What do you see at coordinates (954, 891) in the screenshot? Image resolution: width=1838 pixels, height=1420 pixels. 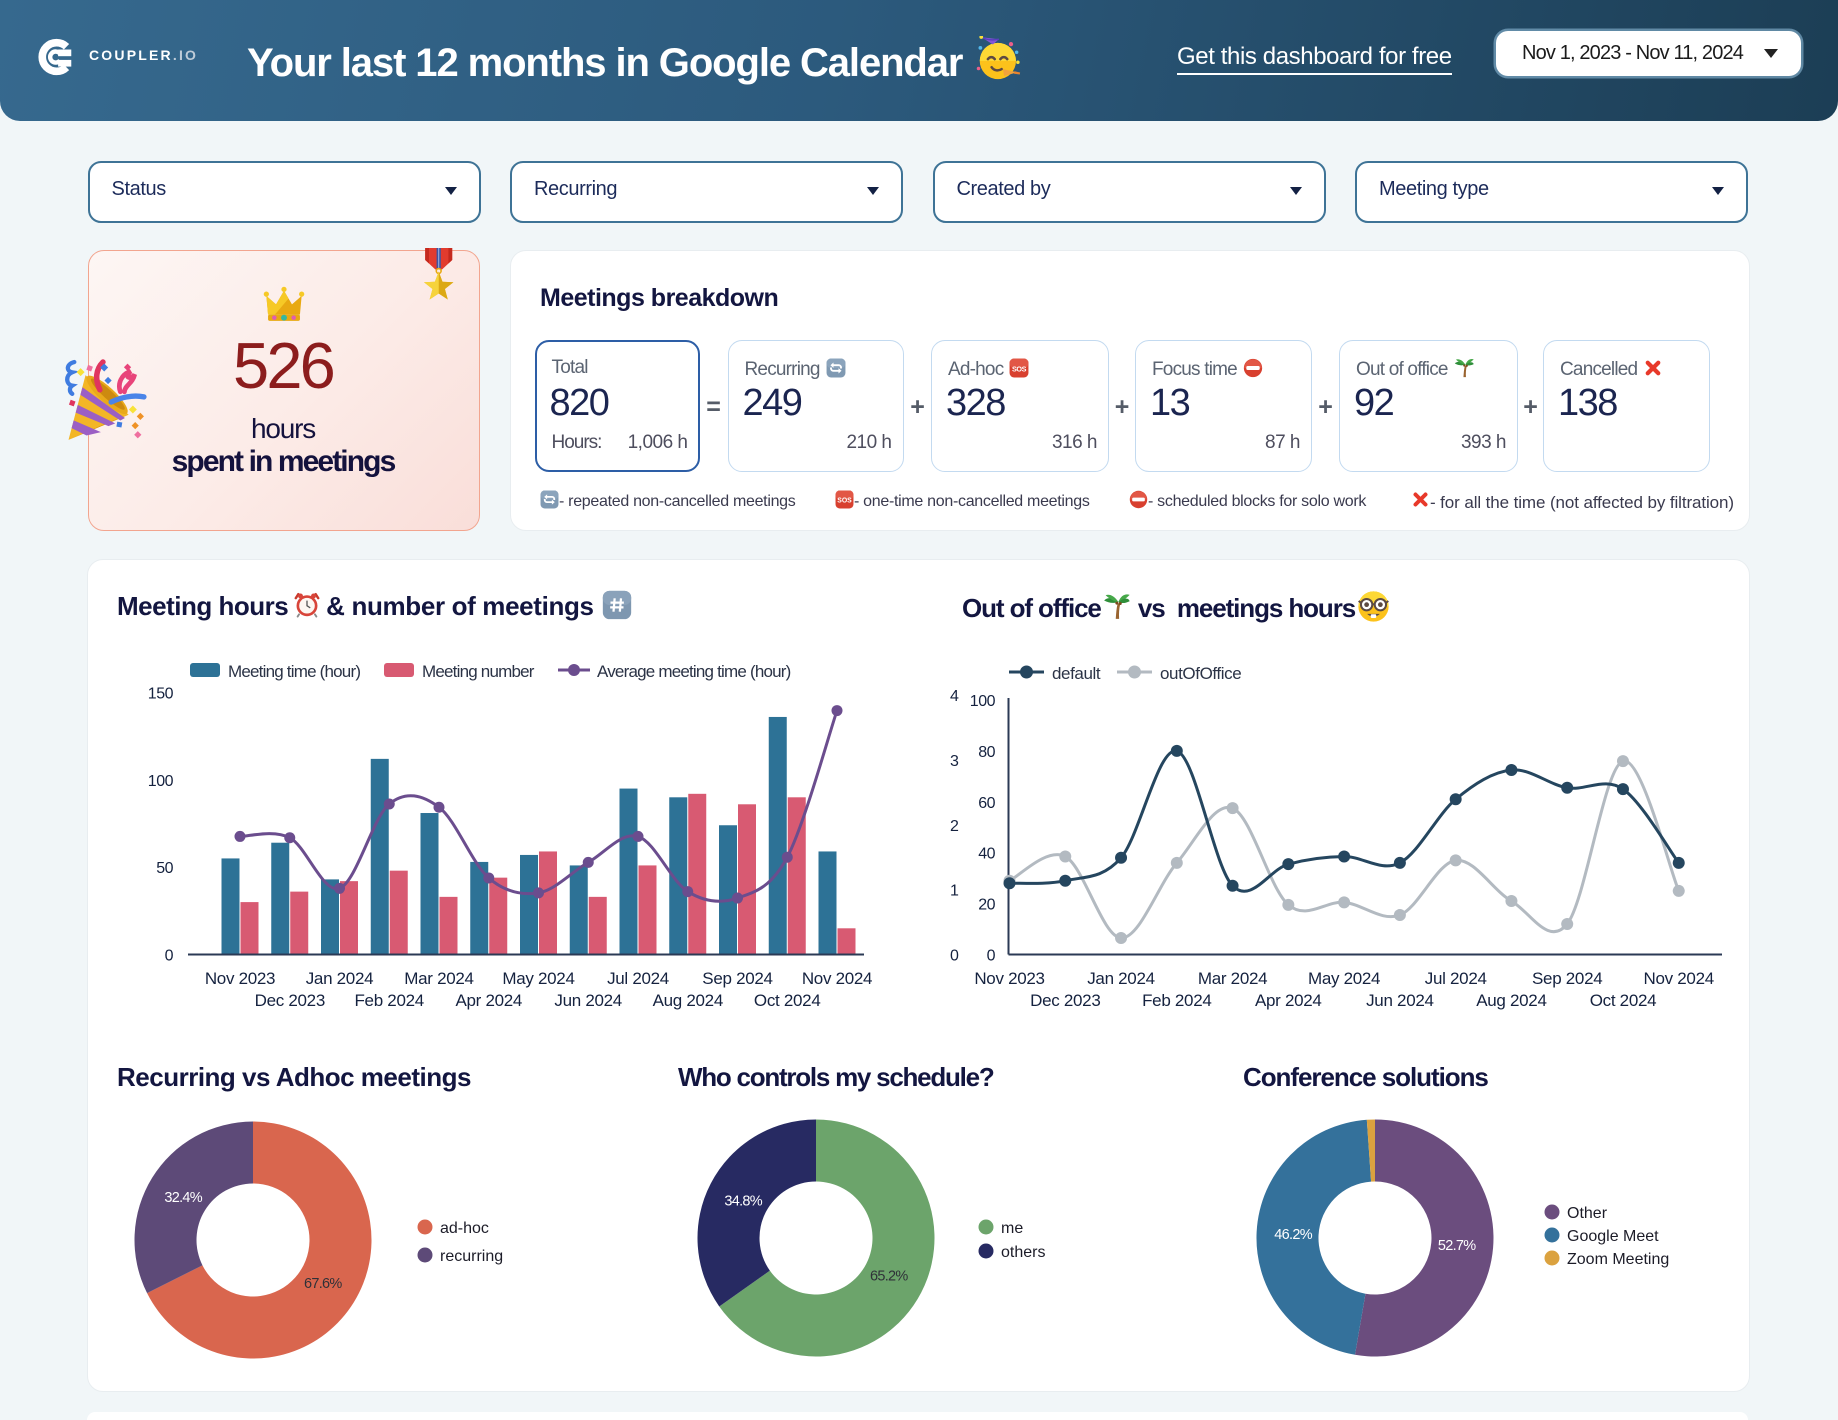 I see `svg-text: 1` at bounding box center [954, 891].